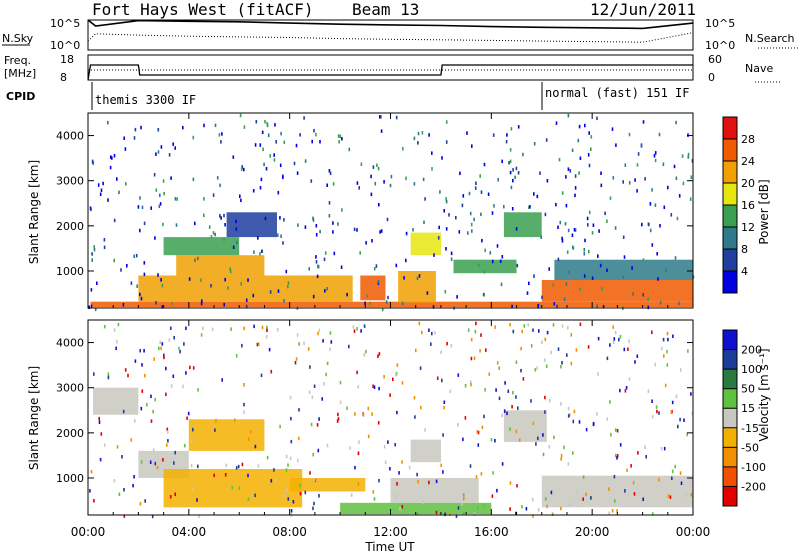  I want to click on power-colorbar-tick-label: 20, so click(748, 183).